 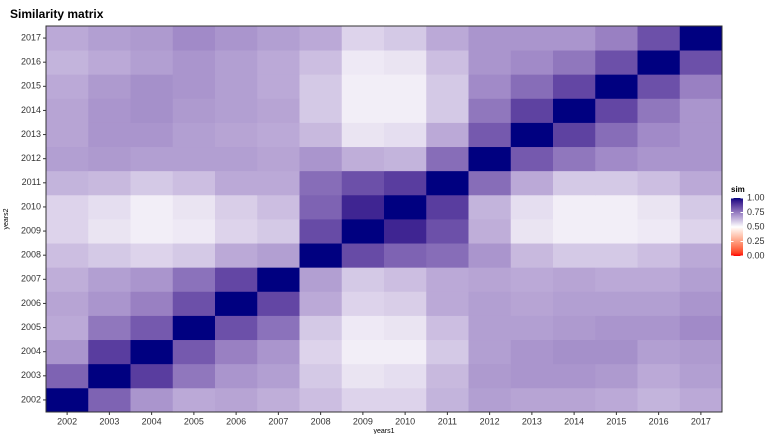 I want to click on x-tick-label: 2015, so click(x=616, y=421).